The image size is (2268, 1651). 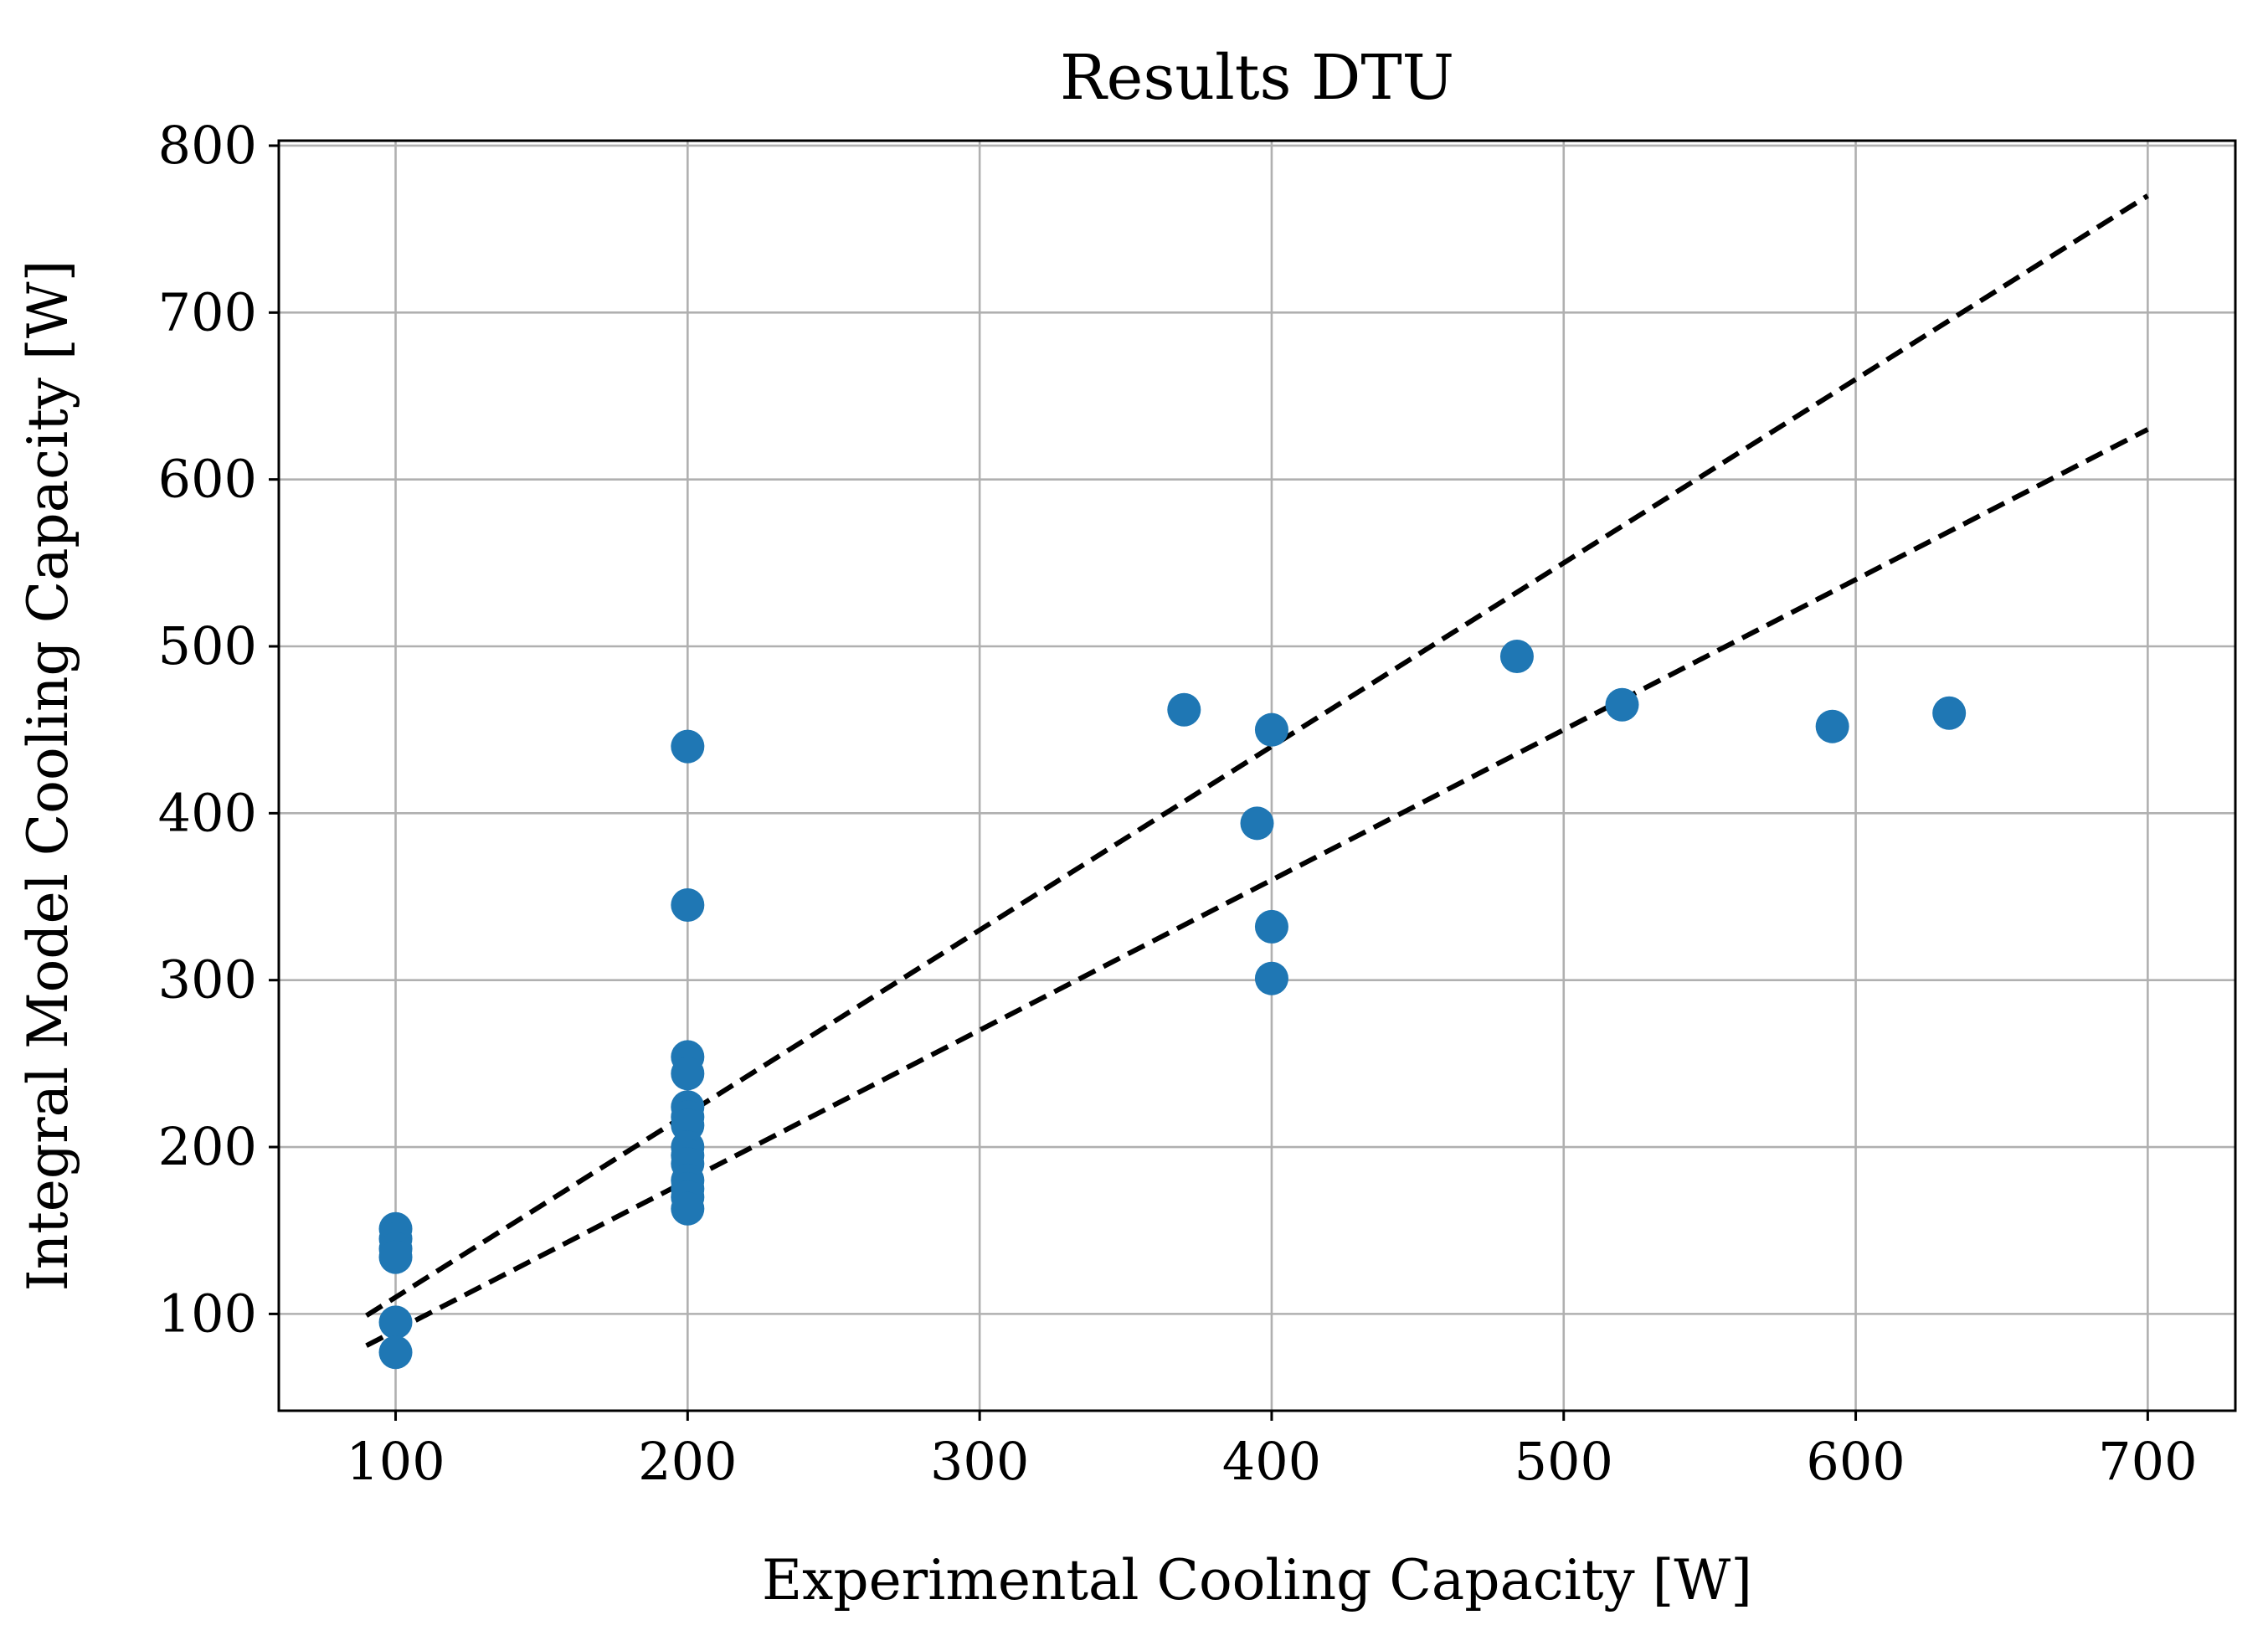 I want to click on y-tick-label-4: 500, so click(x=208, y=645).